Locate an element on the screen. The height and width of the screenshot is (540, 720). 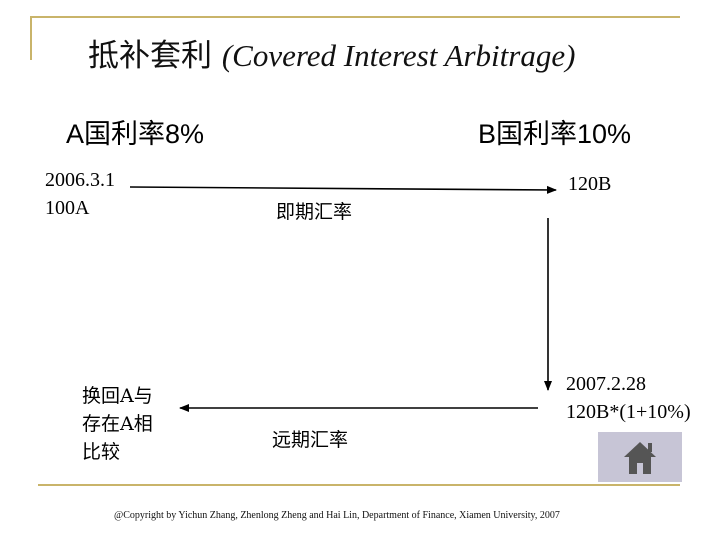
home-button is located at coordinates (640, 457).